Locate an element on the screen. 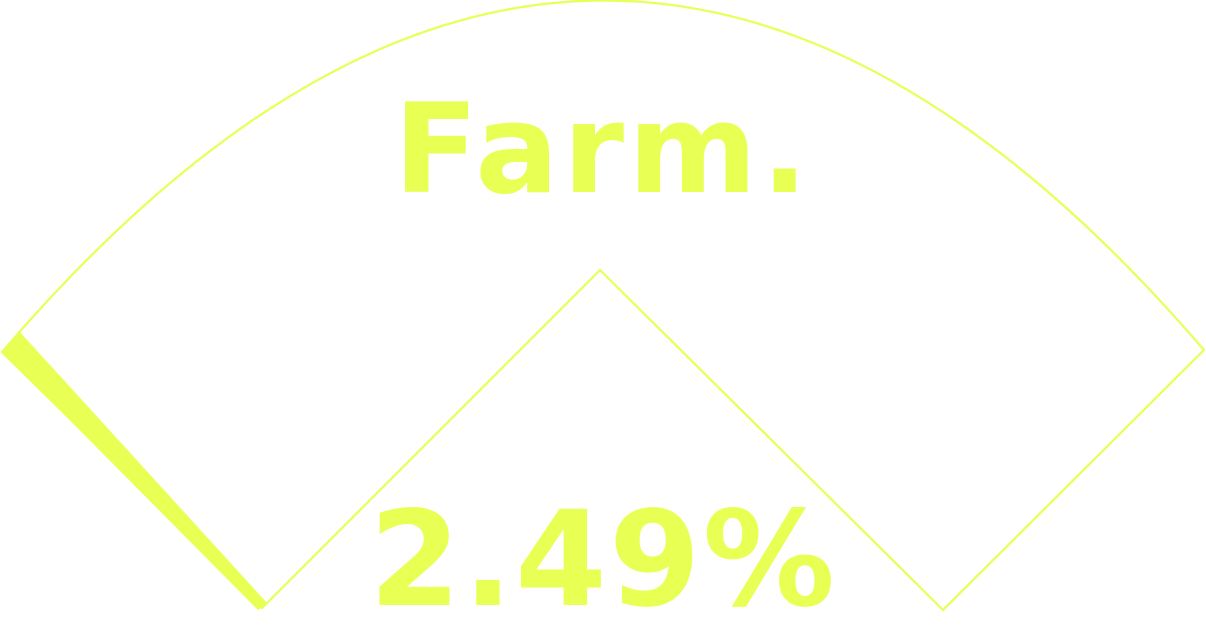 This screenshot has width=1206, height=643. gauge-fill-segment is located at coordinates (135, 470).